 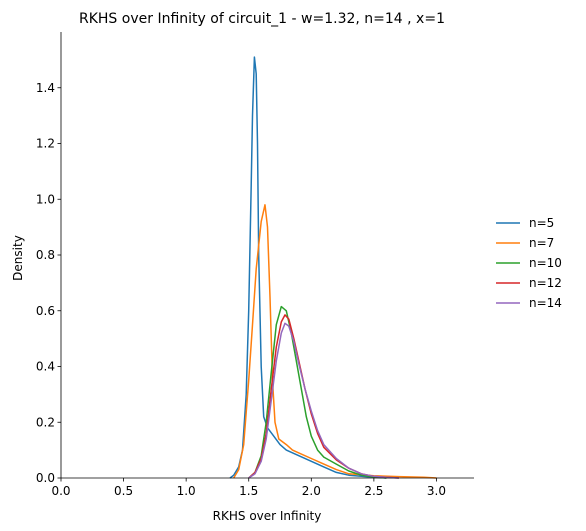 What do you see at coordinates (541, 243) in the screenshot?
I see `legend-label-1: n=7` at bounding box center [541, 243].